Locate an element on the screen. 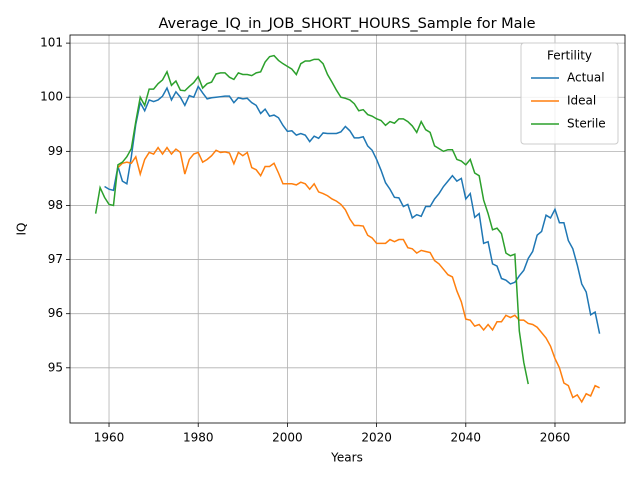  legend-label: Ideal is located at coordinates (581, 101).